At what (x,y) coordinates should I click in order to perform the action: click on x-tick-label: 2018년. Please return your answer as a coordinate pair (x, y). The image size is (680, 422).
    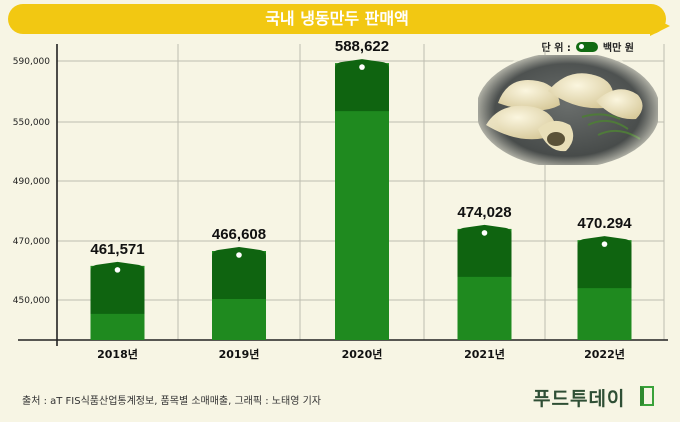
    Looking at the image, I should click on (117, 354).